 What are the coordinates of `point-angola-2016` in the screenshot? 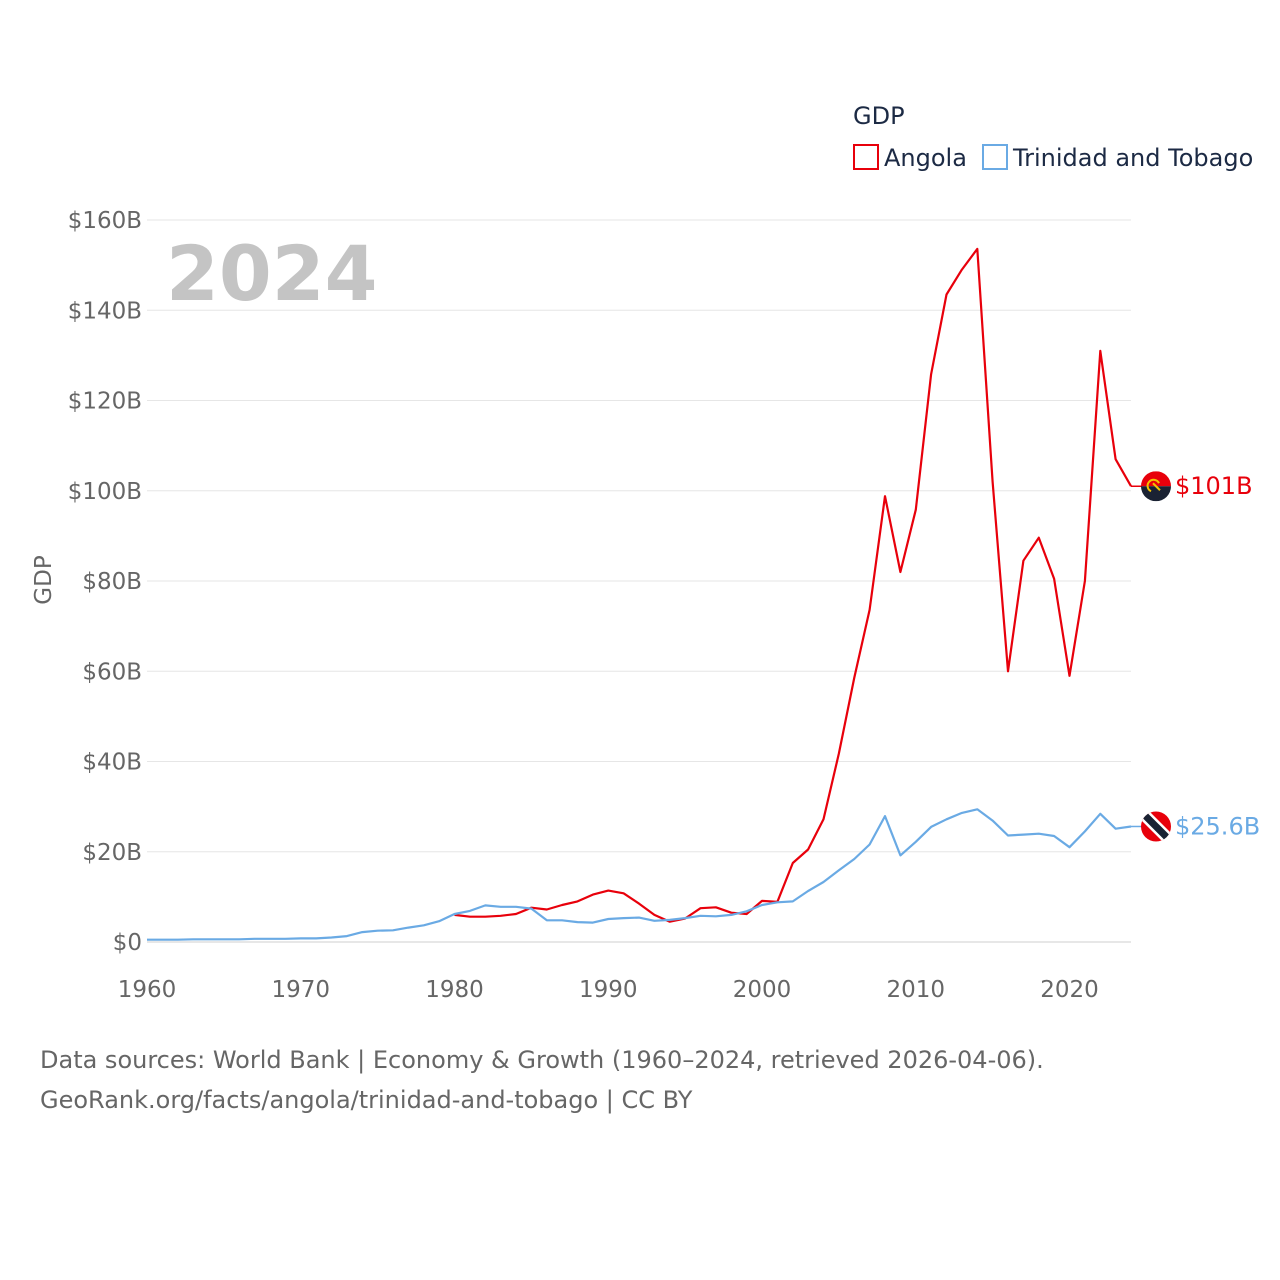 It's located at (1008, 671).